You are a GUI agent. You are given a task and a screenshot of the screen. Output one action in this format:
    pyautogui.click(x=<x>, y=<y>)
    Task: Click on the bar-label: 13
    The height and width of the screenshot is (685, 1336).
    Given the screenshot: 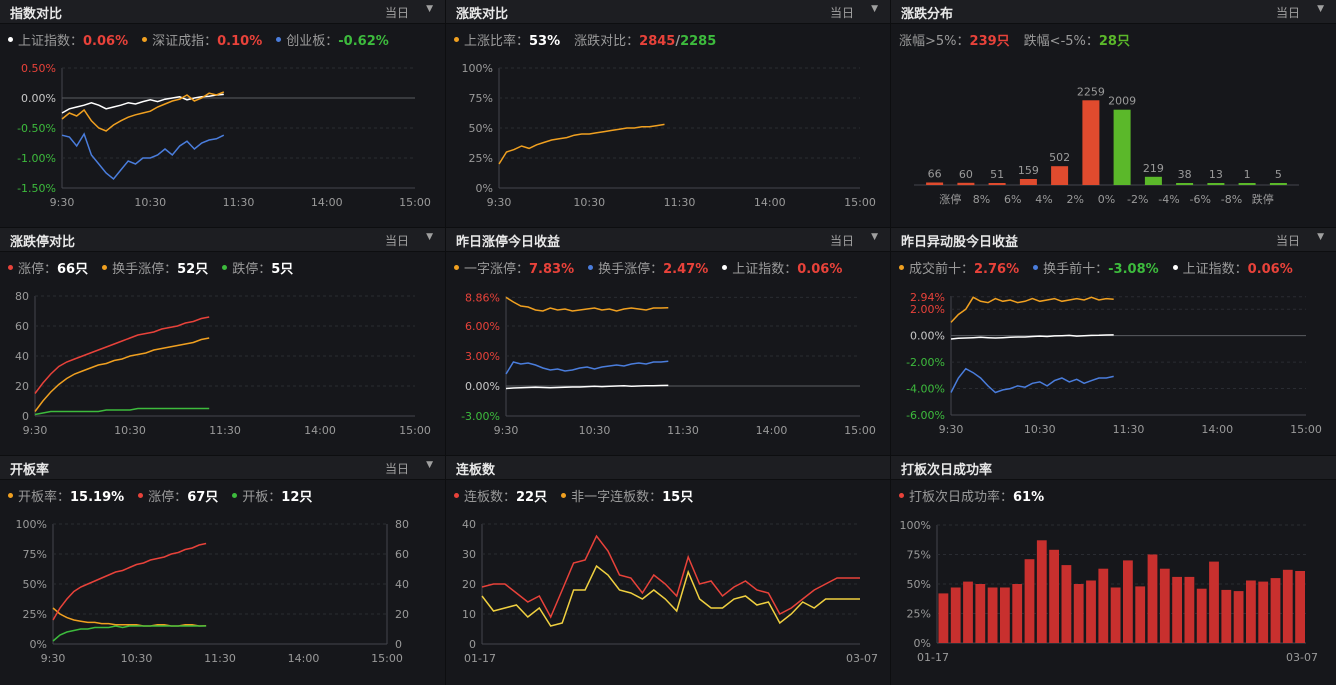 What is the action you would take?
    pyautogui.click(x=1216, y=174)
    